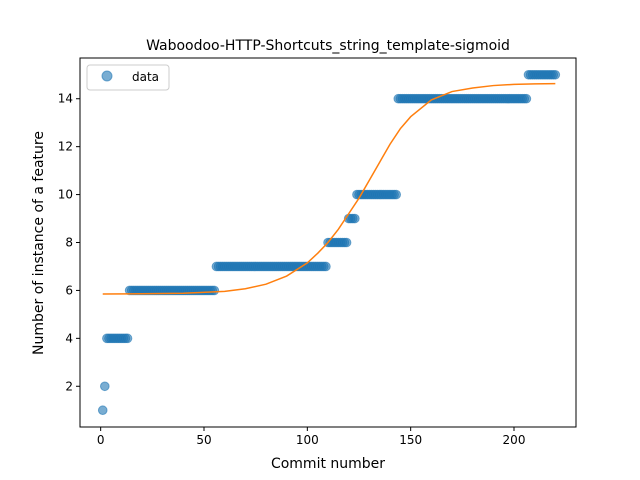  I want to click on x-axis-label: Commit number, so click(328, 464).